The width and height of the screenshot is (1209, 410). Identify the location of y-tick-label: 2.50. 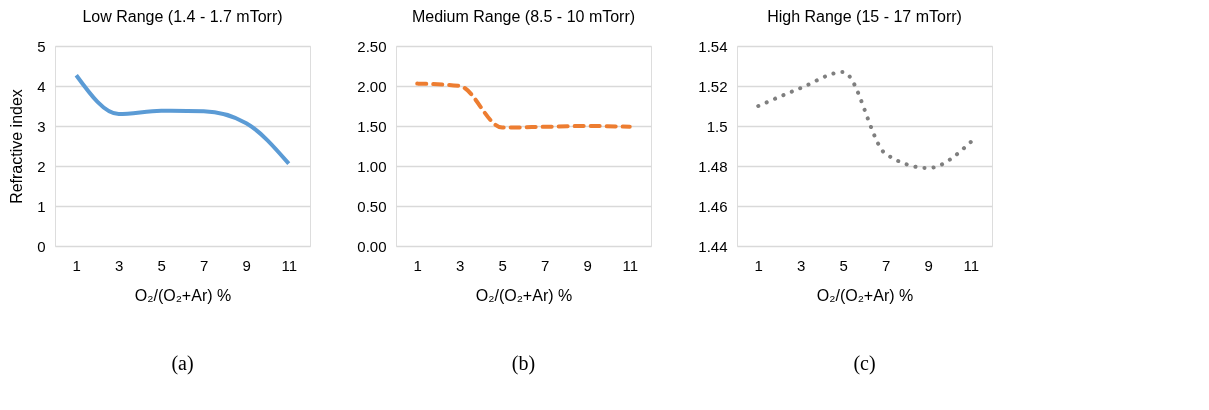
(372, 46).